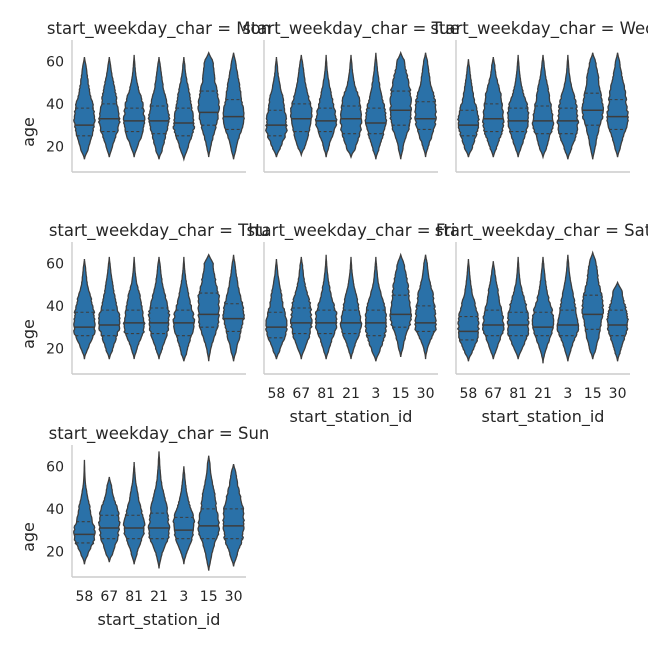 This screenshot has width=648, height=648. I want to click on facet-title: start_weekday_char = Wed, so click(539, 29).